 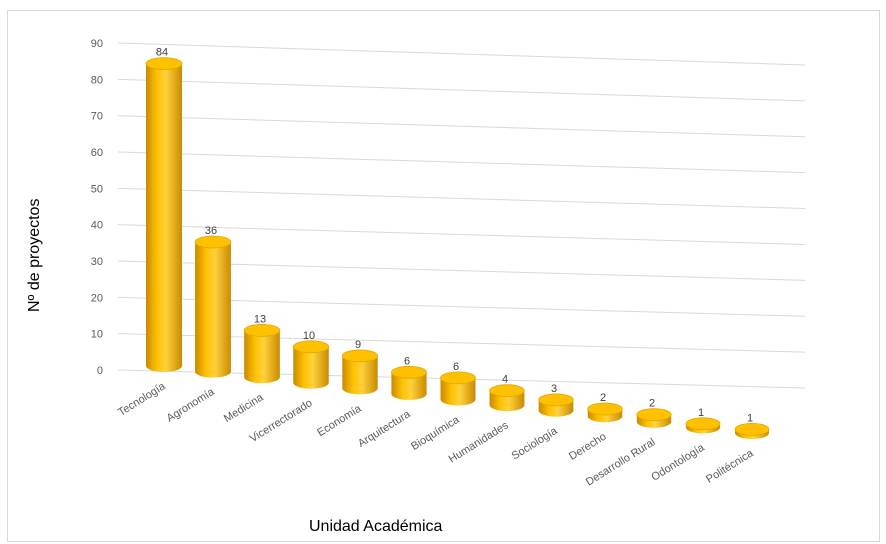 What do you see at coordinates (384, 429) in the screenshot?
I see `x-tick-label: Arquitectura` at bounding box center [384, 429].